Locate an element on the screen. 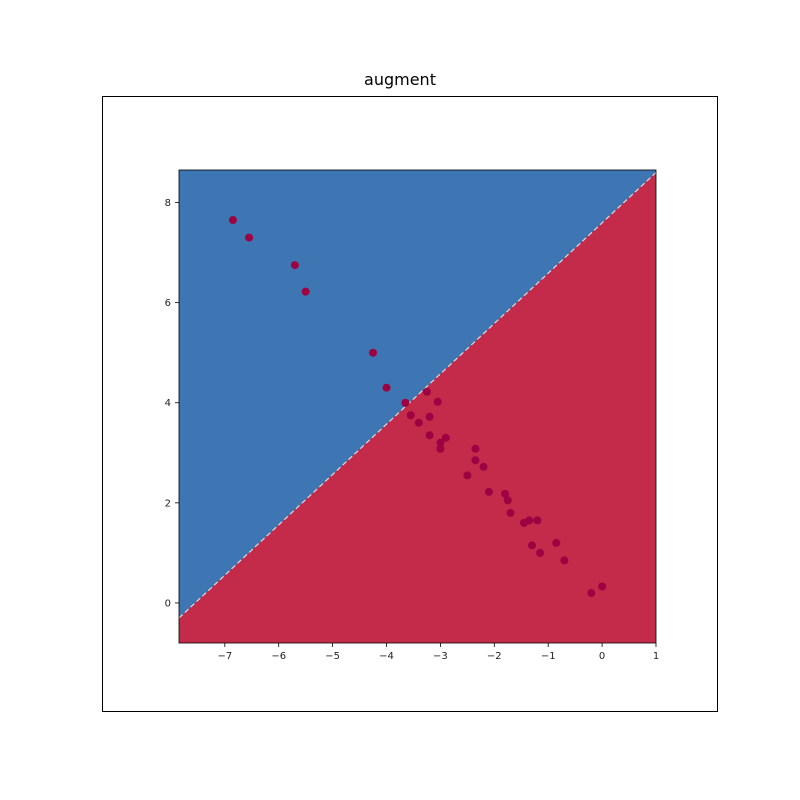  y-tick-label: 8 is located at coordinates (168, 203).